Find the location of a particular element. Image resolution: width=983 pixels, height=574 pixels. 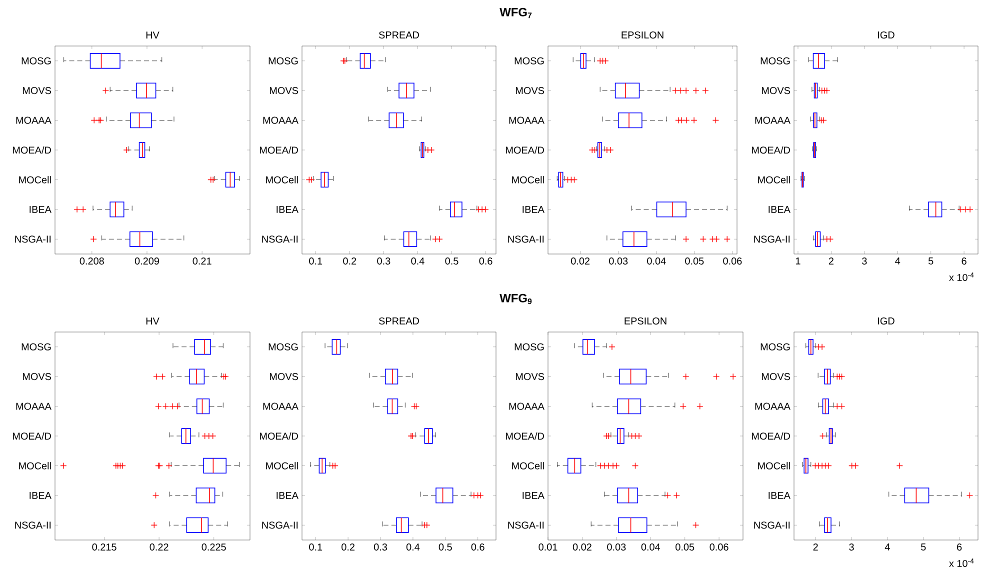

text: WFG$_{7}$ is located at coordinates (516, 13).